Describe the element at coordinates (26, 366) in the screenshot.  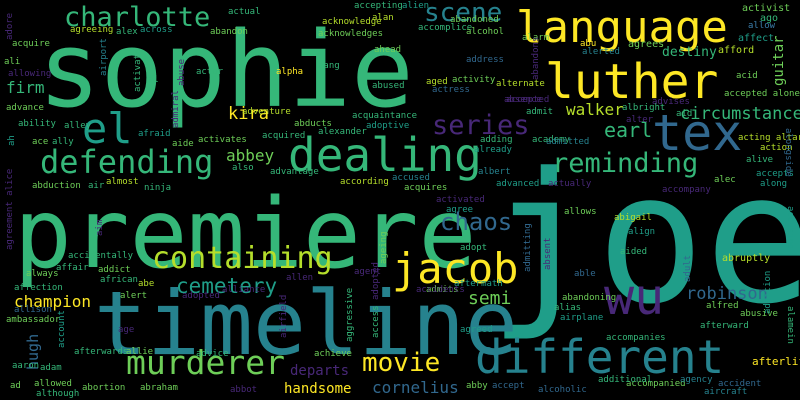
I see `word-aaron: aaron` at that location.